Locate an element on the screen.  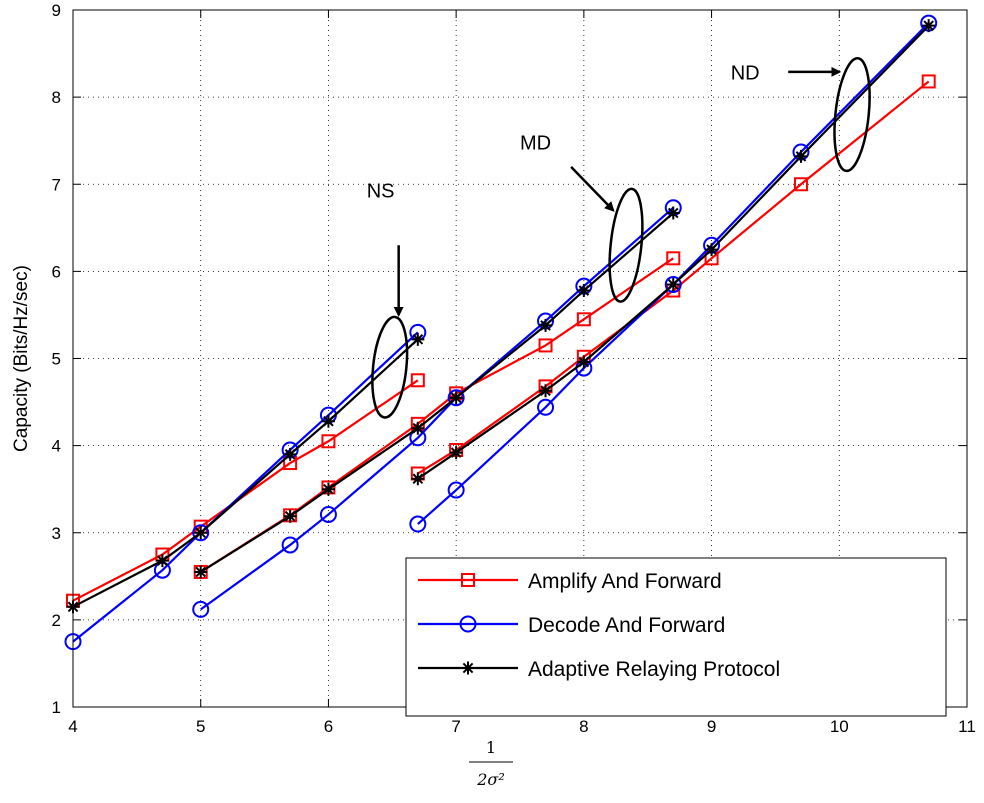
annotation-label: ND is located at coordinates (745, 74).